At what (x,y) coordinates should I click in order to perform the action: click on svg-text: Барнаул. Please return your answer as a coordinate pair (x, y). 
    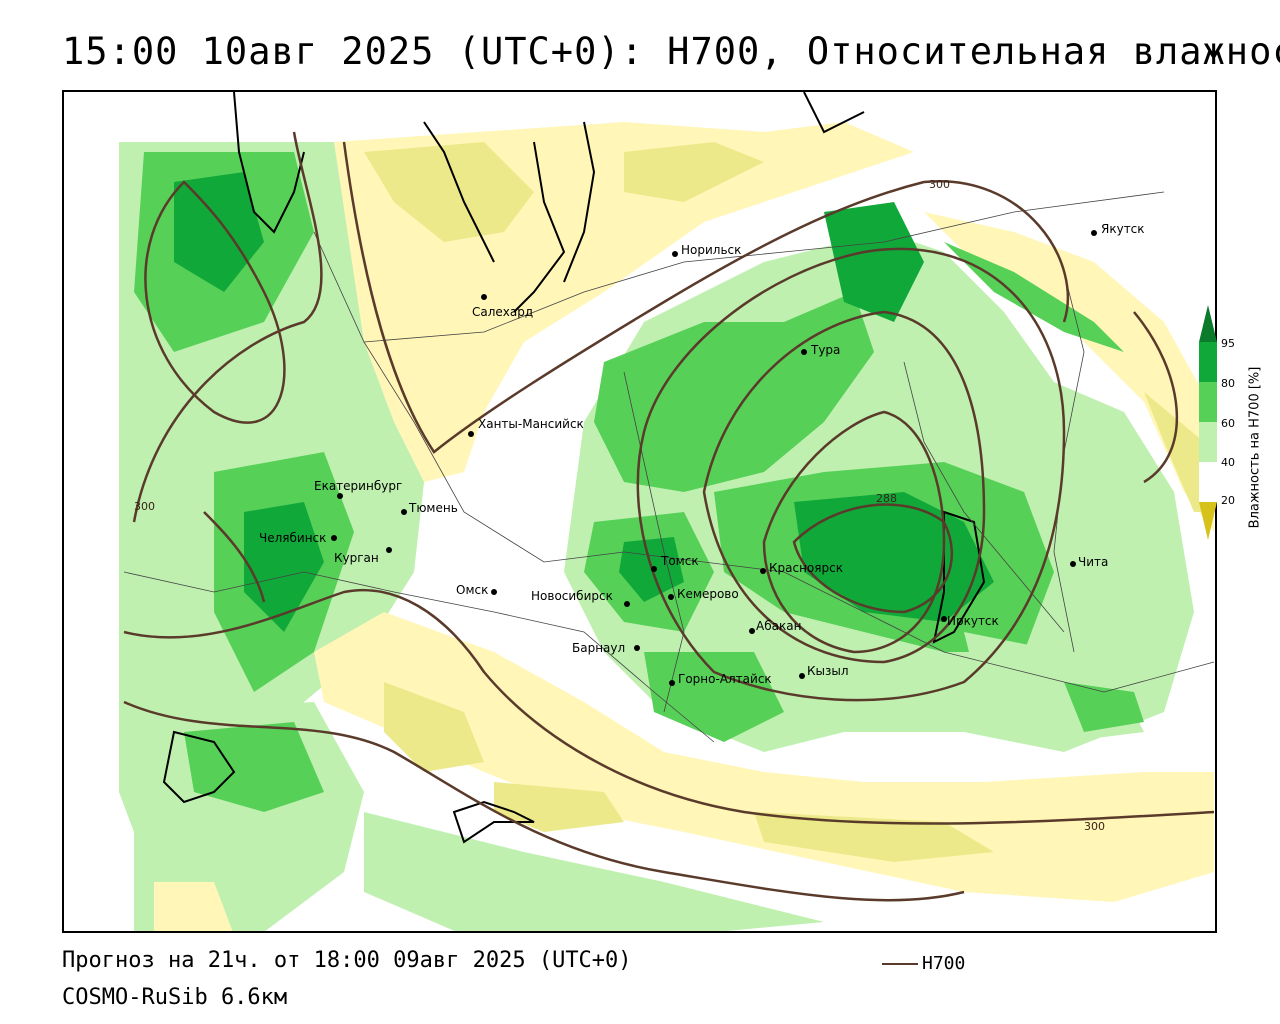
    Looking at the image, I should click on (598, 648).